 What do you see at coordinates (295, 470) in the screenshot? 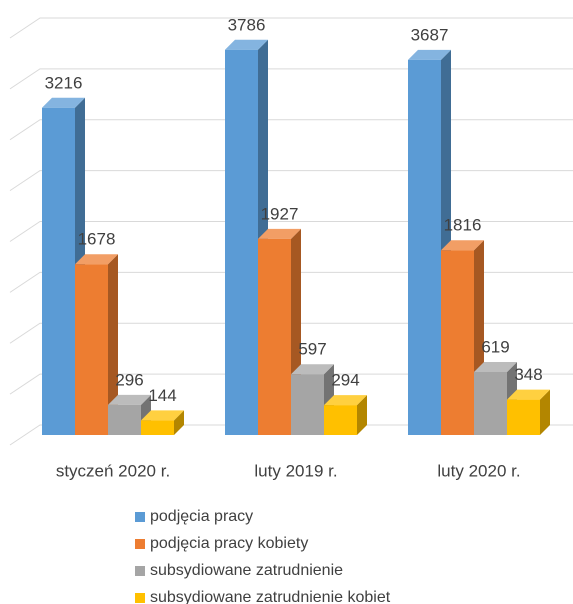
I see `x-tick-label: luty 2019 r.` at bounding box center [295, 470].